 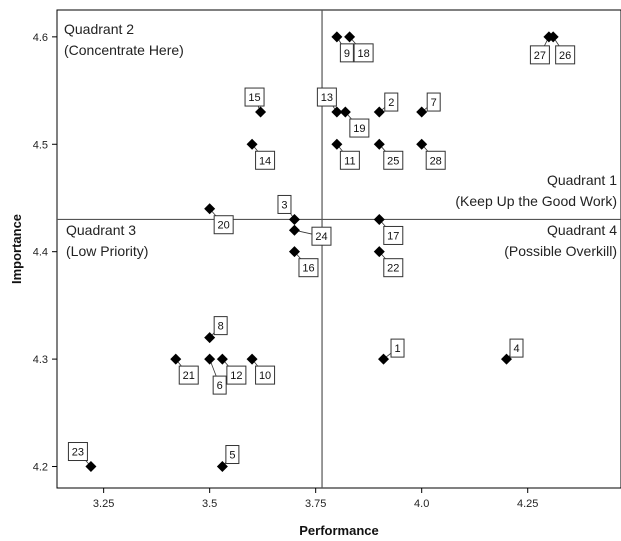 I want to click on x-tick-label: 3.75, so click(x=315, y=504).